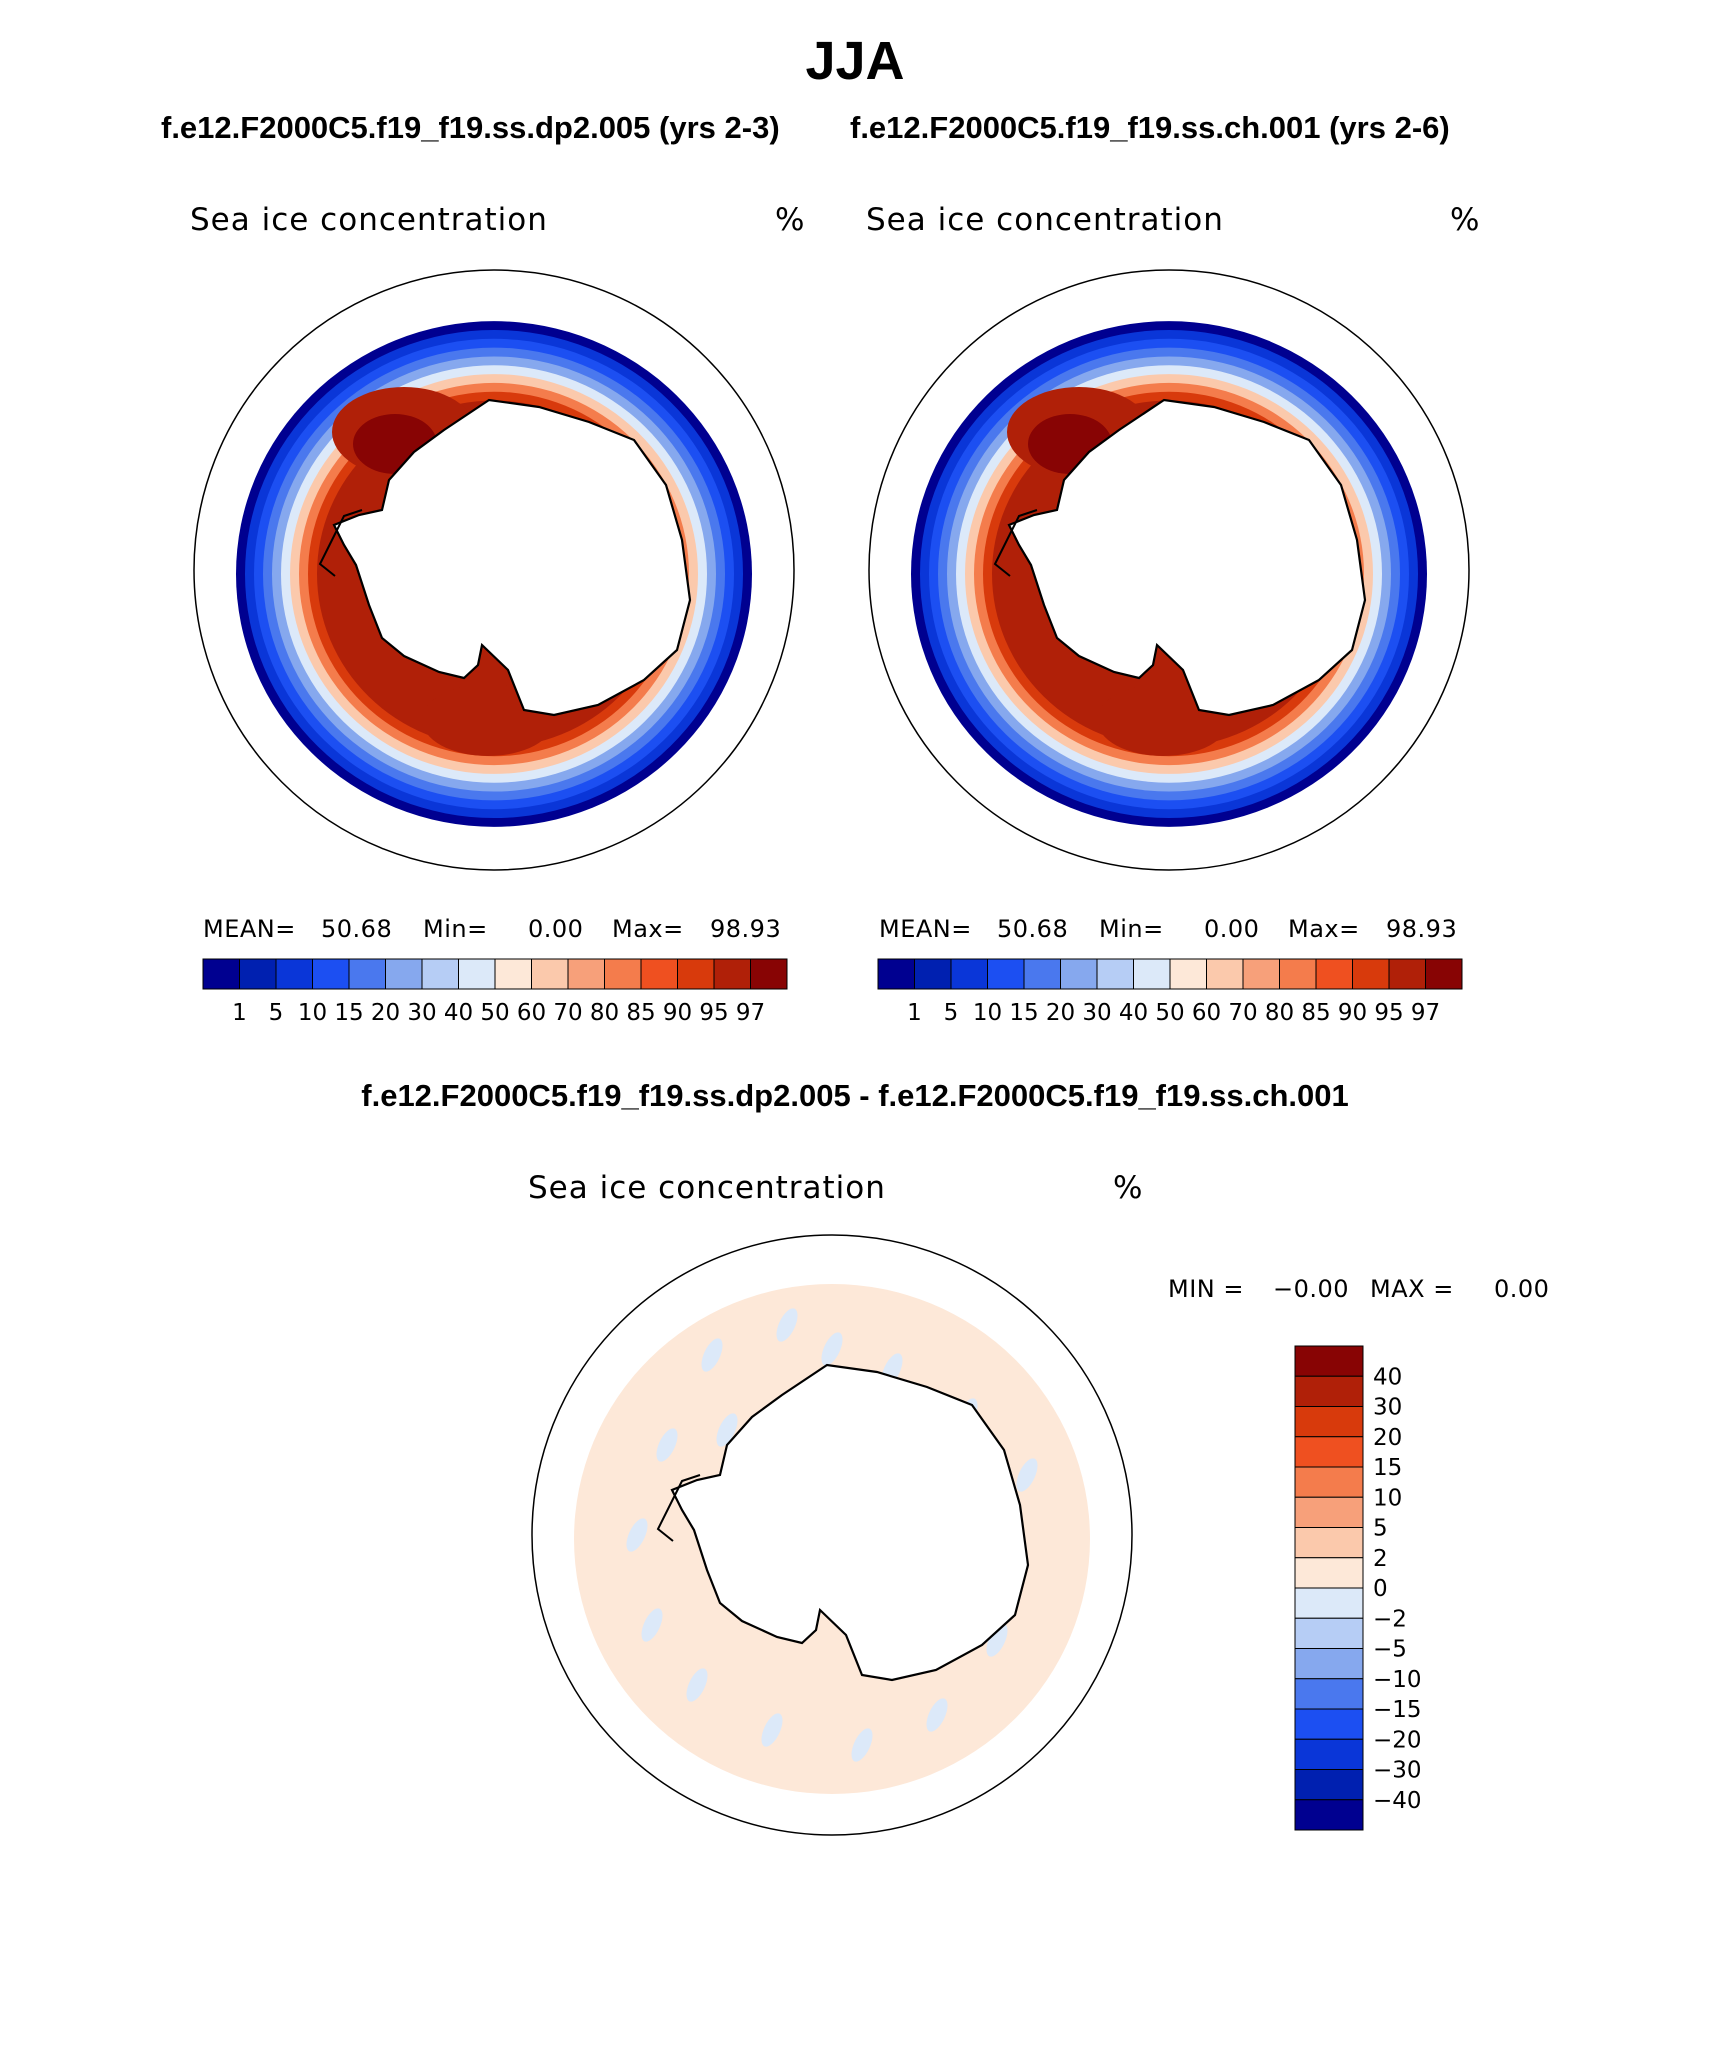 The width and height of the screenshot is (1710, 2061). Describe the element at coordinates (1397, 1801) in the screenshot. I see `colorbar-tick-label: −40` at that location.